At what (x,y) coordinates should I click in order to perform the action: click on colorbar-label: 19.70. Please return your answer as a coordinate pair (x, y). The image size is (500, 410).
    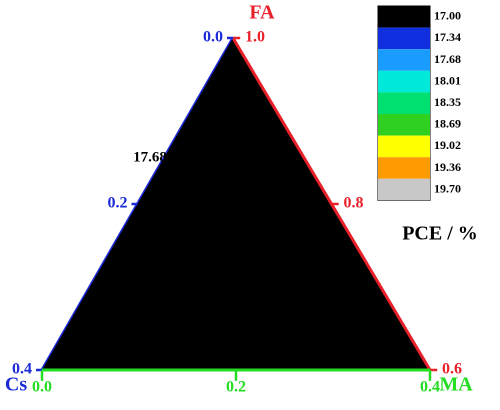
    Looking at the image, I should click on (447, 188).